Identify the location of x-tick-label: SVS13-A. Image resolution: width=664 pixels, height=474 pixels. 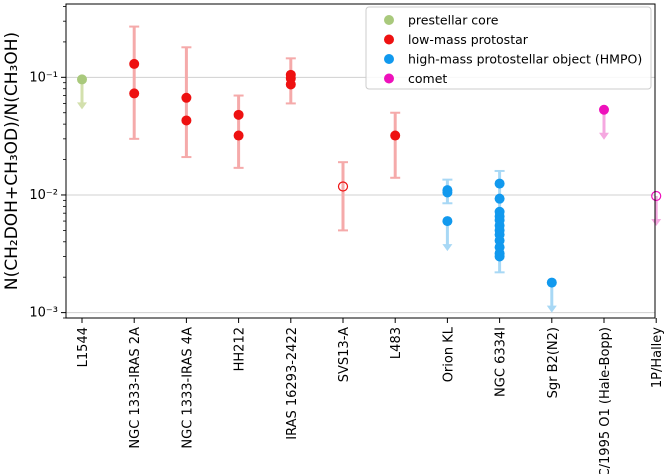
(344, 354).